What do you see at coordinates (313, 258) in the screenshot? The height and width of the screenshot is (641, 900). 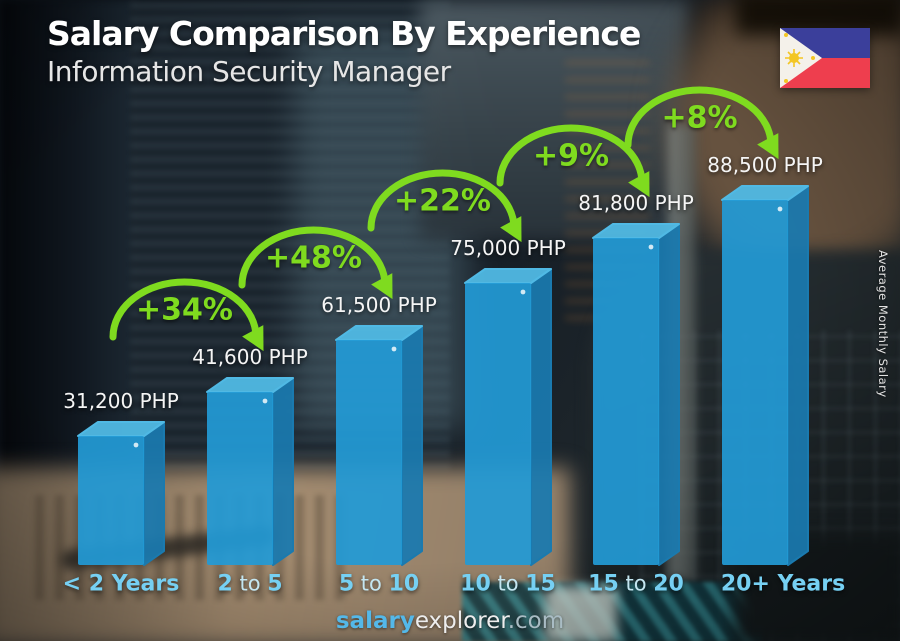 I see `increase-percent-label: +48%` at bounding box center [313, 258].